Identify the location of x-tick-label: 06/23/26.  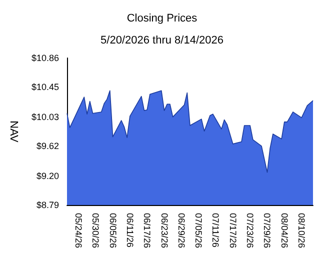
(164, 230).